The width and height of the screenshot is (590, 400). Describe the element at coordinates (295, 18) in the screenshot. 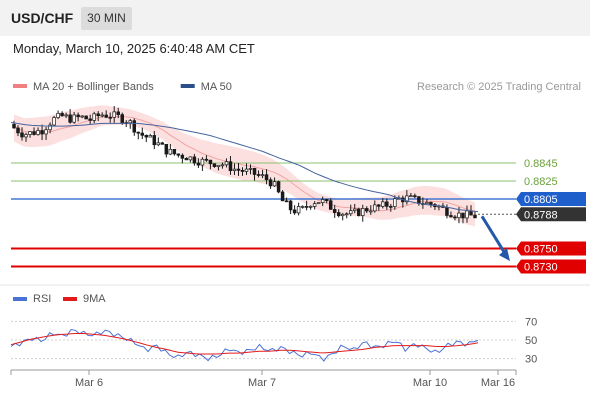

I see `header-bar: USD/CHF 30 MIN` at that location.